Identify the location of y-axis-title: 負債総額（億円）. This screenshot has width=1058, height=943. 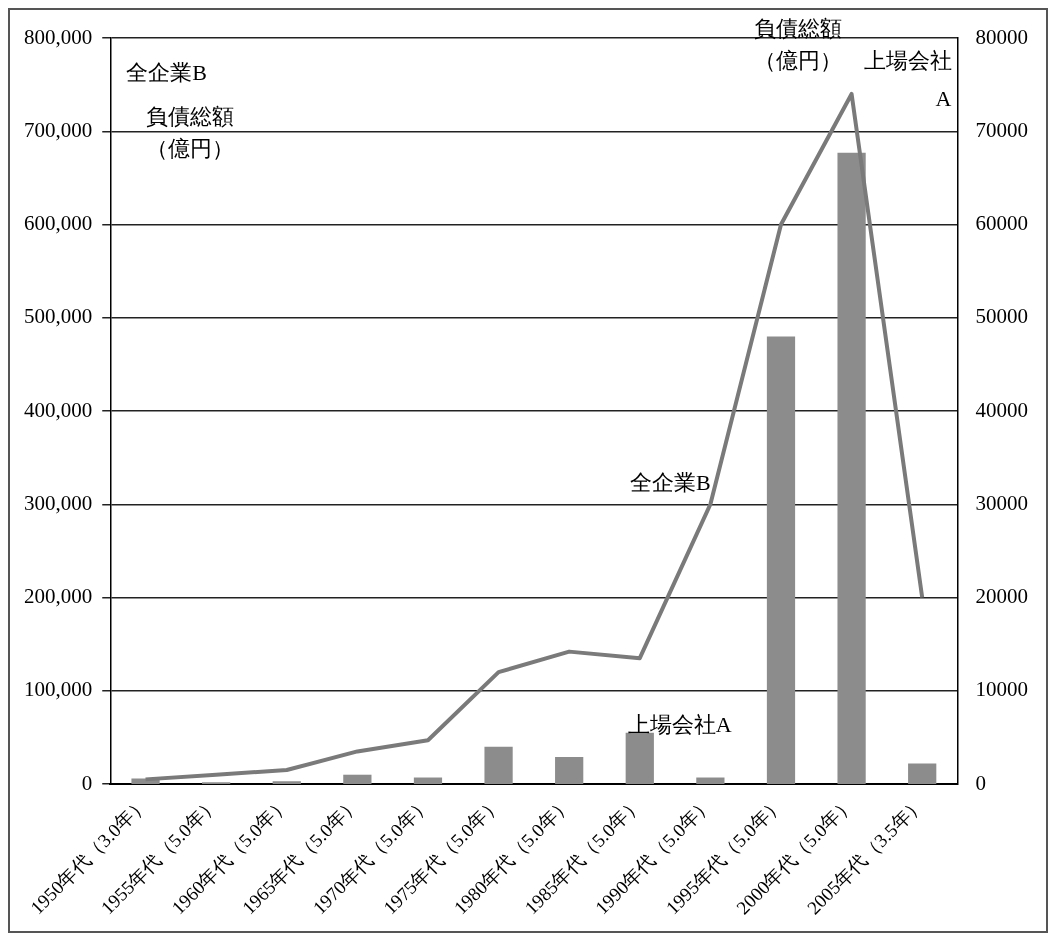
(190, 132).